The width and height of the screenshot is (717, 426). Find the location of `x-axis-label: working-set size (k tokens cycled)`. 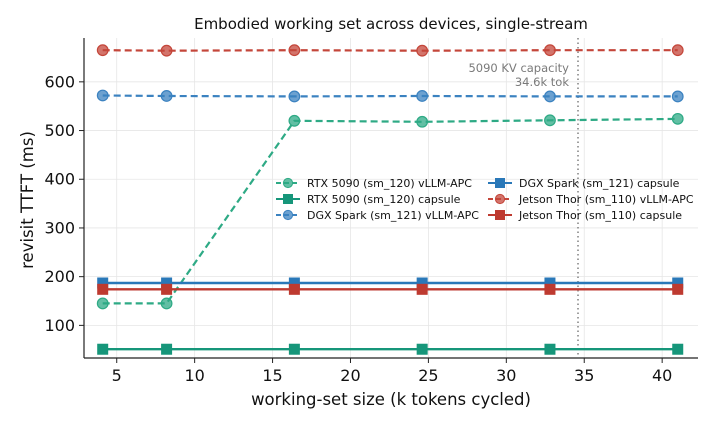

x-axis-label: working-set size (k tokens cycled) is located at coordinates (391, 399).